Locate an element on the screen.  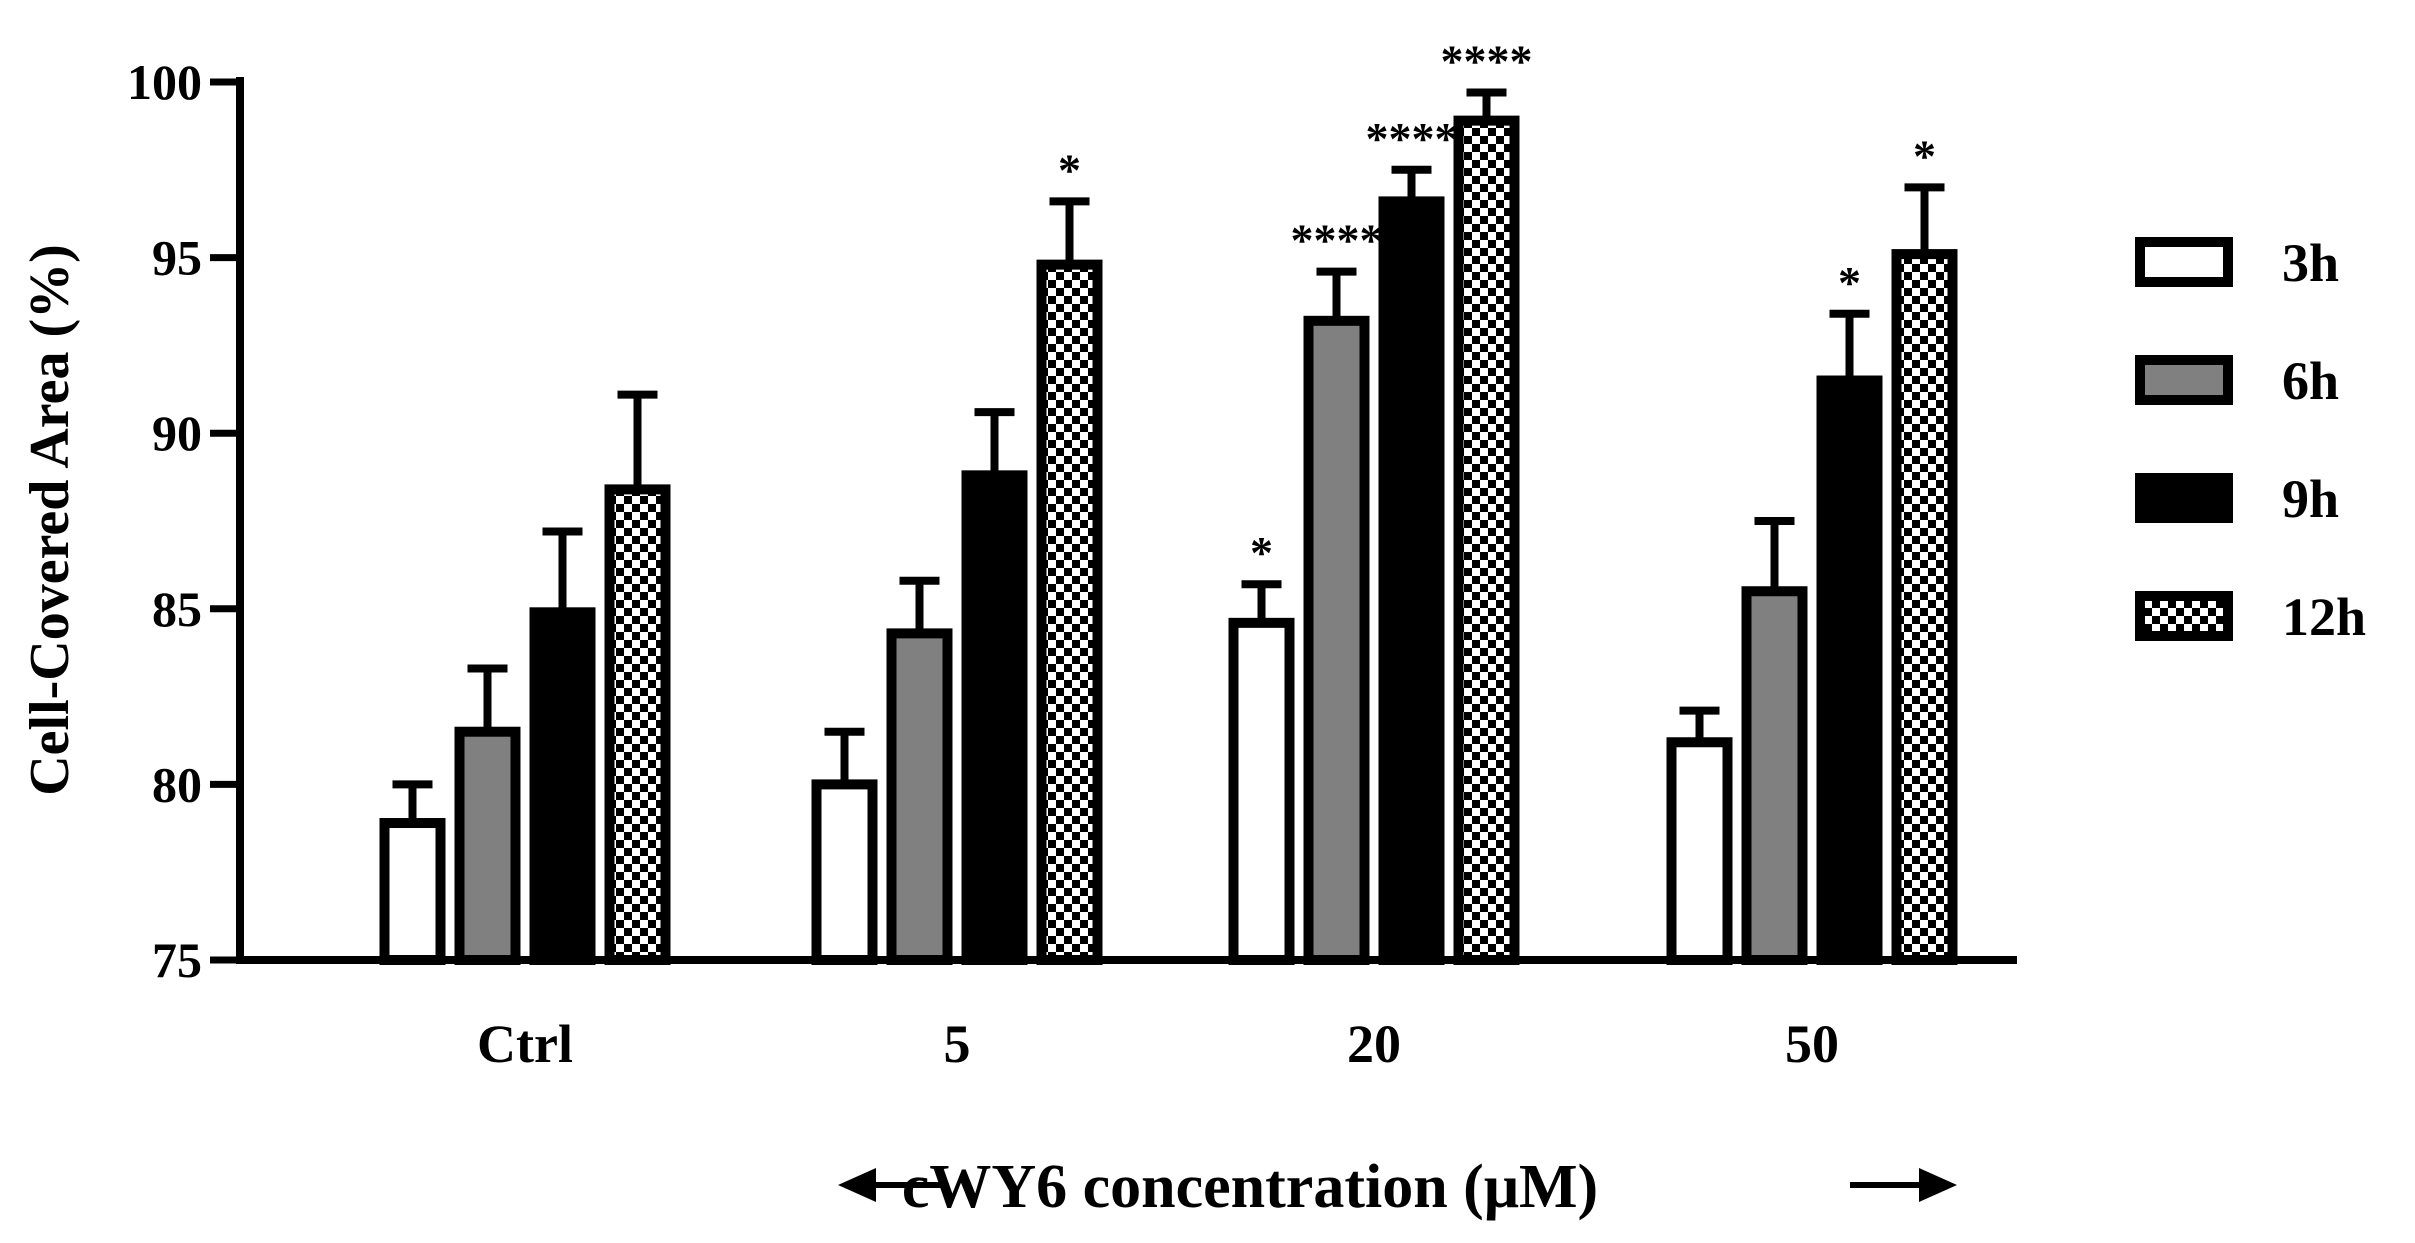
bar-6h-Ctrl is located at coordinates (487, 845).